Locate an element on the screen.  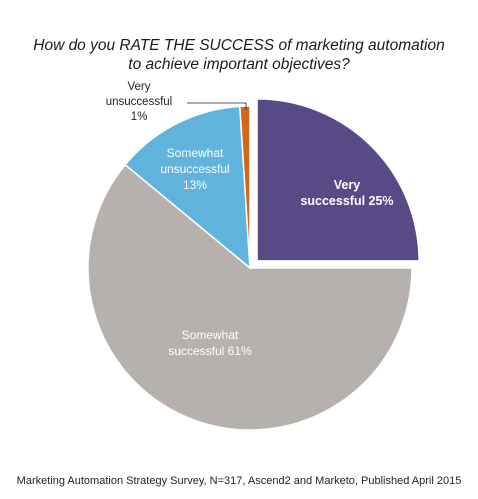
slice-label-very-successful-line-2: successful 25% is located at coordinates (347, 201).